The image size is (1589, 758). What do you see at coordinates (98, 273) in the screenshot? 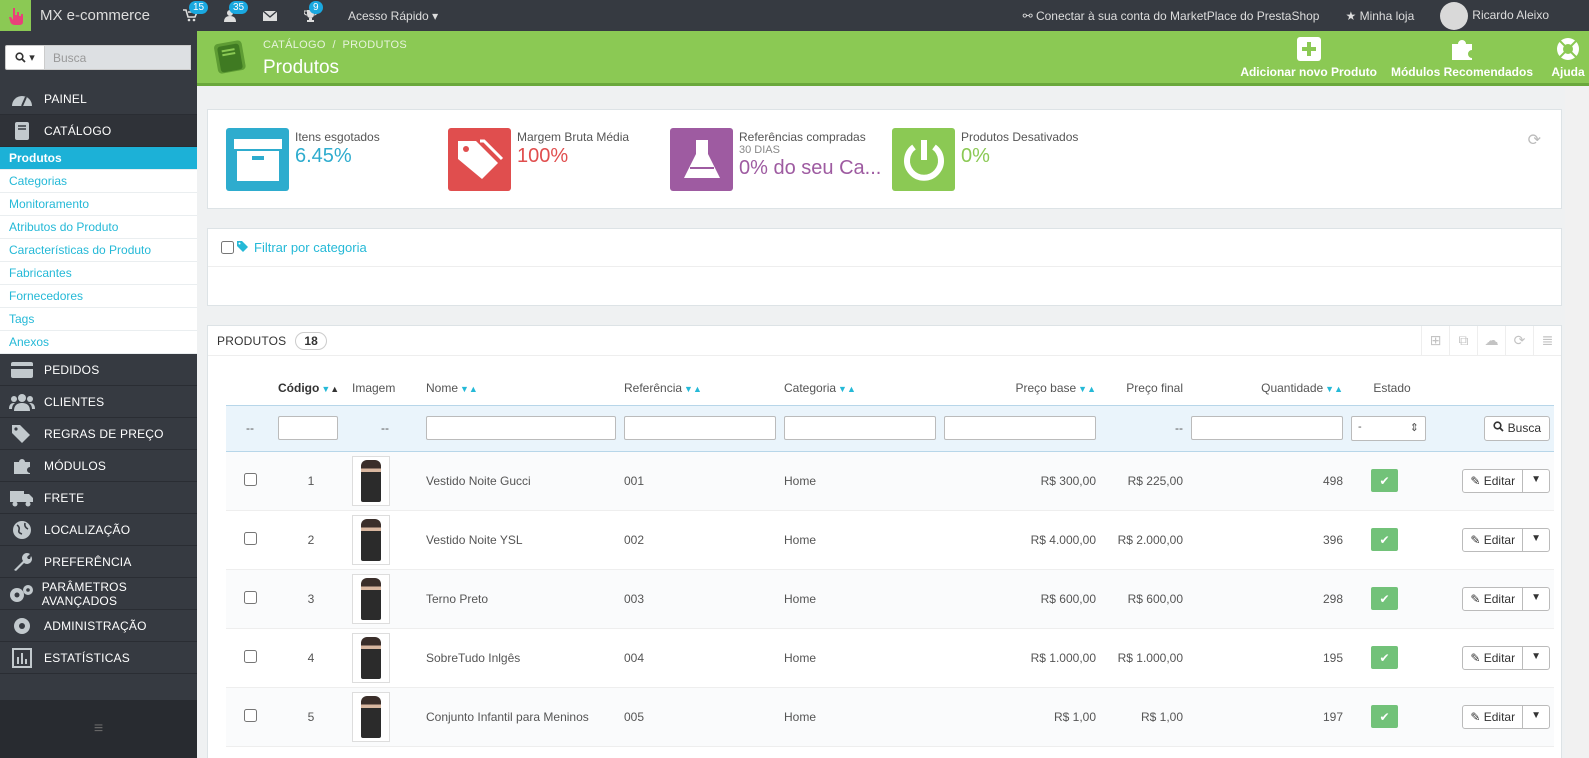
I see `submenu-item-fabricantes: Fabricantes` at bounding box center [98, 273].